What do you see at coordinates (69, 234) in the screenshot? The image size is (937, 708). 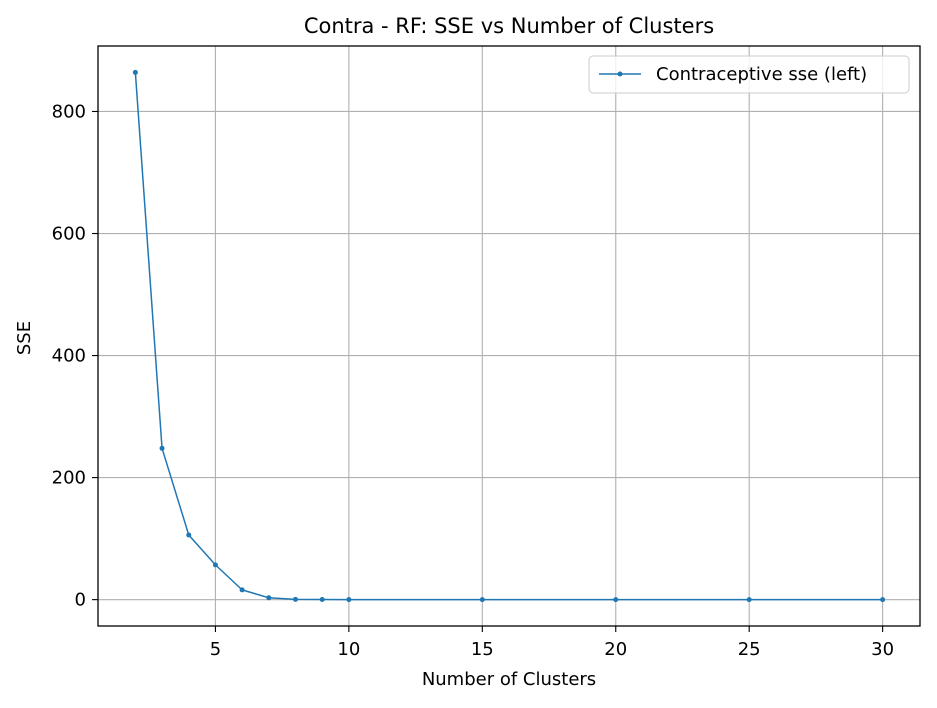 I see `y-tick-label: 600` at bounding box center [69, 234].